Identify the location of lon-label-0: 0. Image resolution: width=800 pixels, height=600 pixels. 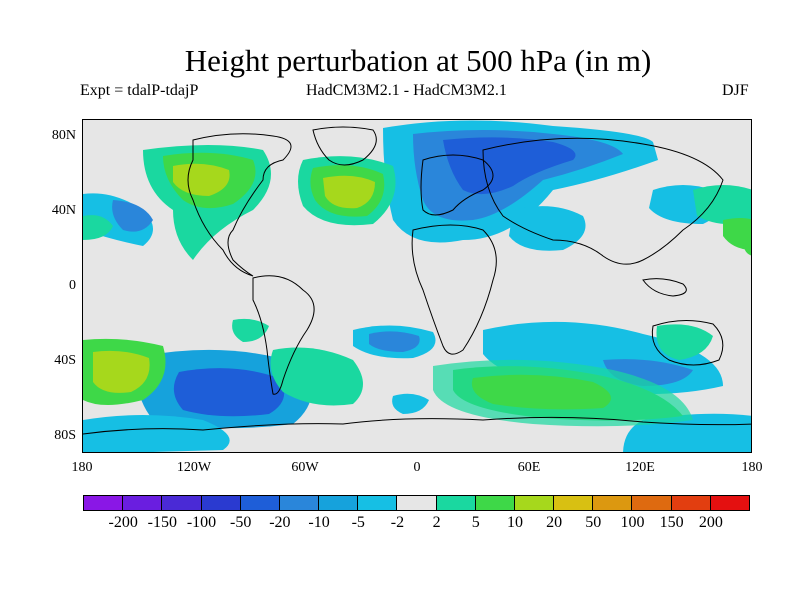
(417, 467).